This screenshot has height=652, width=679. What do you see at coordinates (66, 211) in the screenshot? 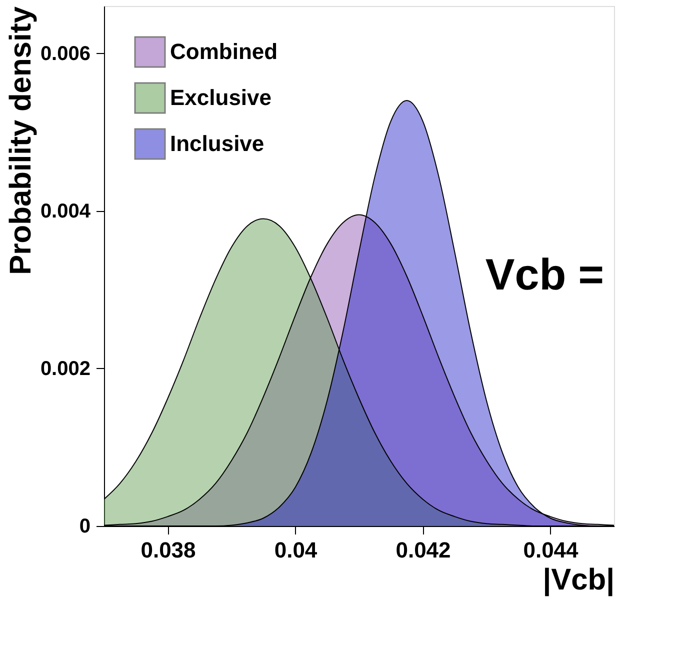
I see `y-tick-label: 0.004` at bounding box center [66, 211].